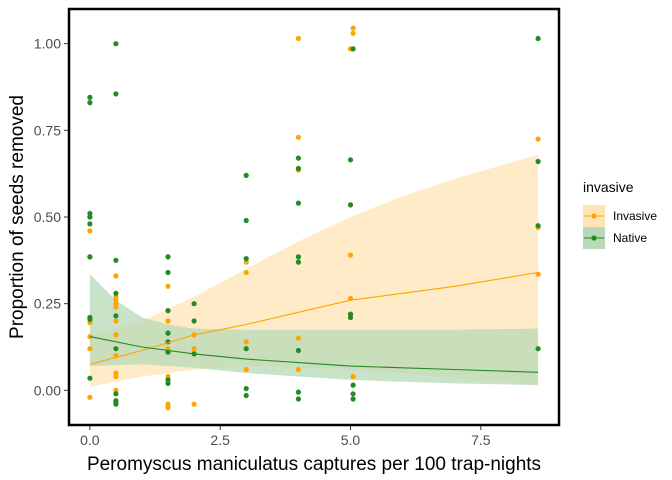  What do you see at coordinates (220, 440) in the screenshot?
I see `x-tick-label: 2.5` at bounding box center [220, 440].